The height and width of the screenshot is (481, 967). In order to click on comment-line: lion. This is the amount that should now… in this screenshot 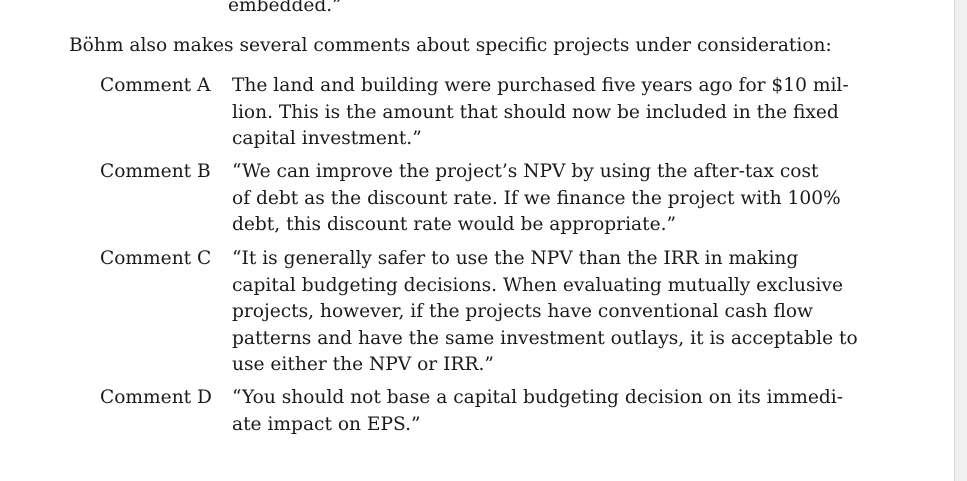, I will do `click(535, 112)`.